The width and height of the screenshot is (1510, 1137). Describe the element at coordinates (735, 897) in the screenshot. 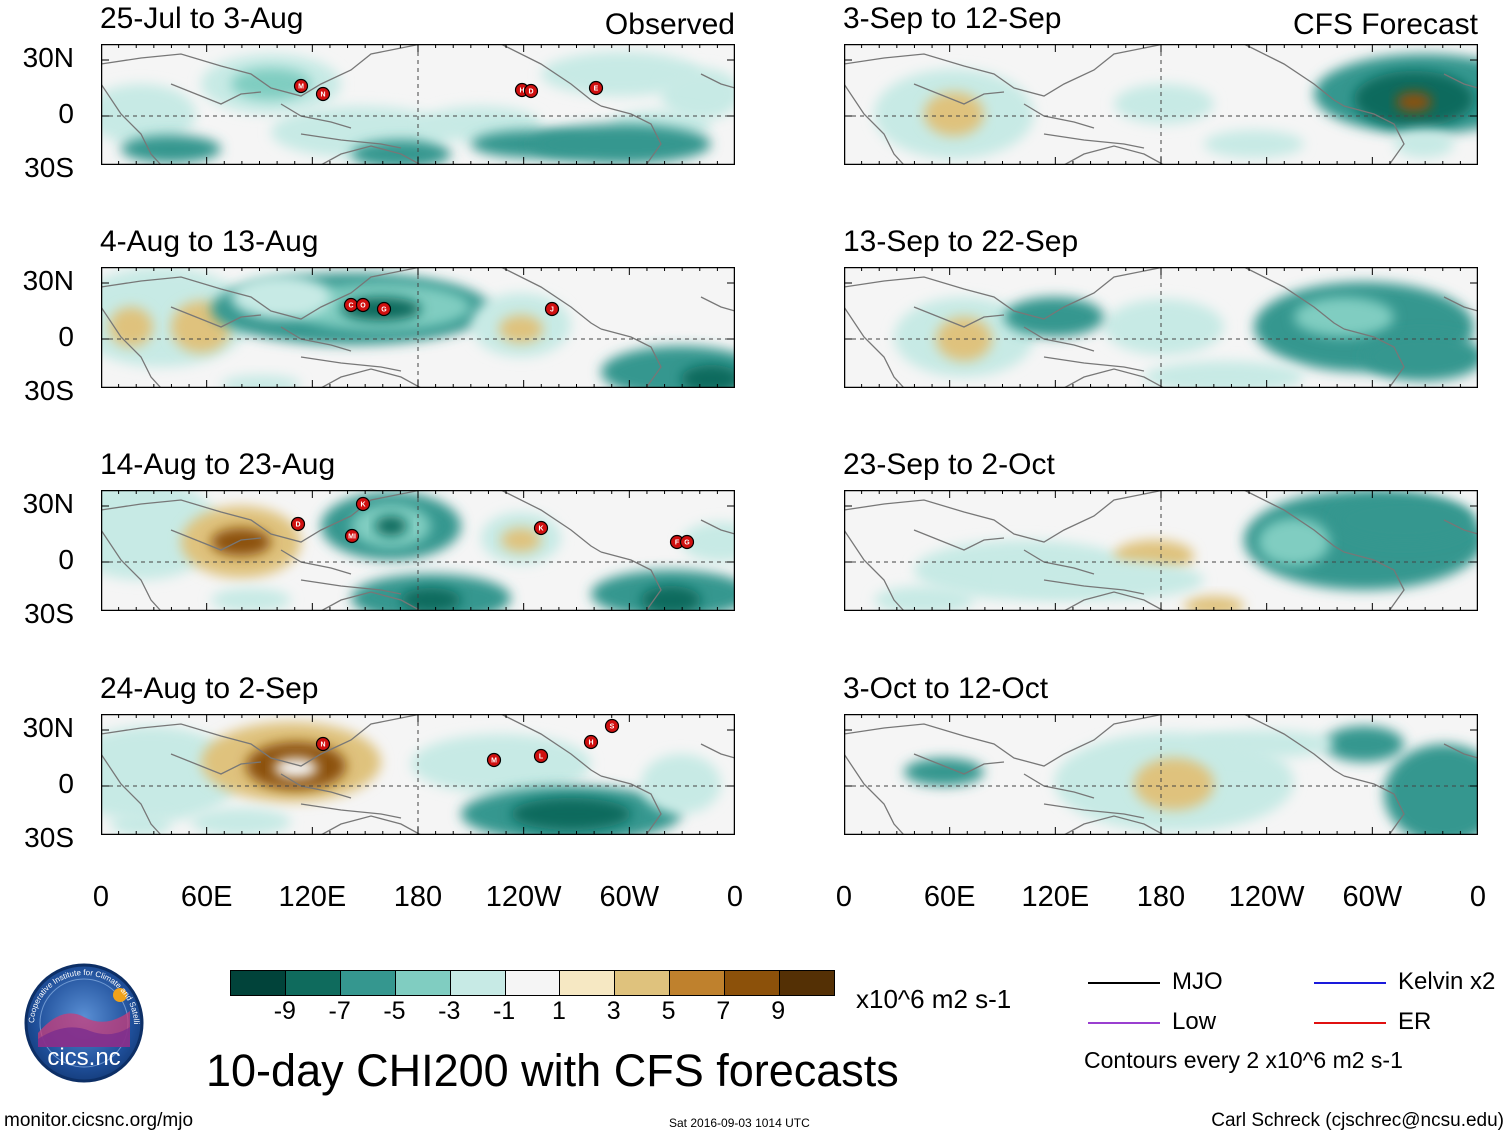

I see `lon-tick-label: 0` at that location.